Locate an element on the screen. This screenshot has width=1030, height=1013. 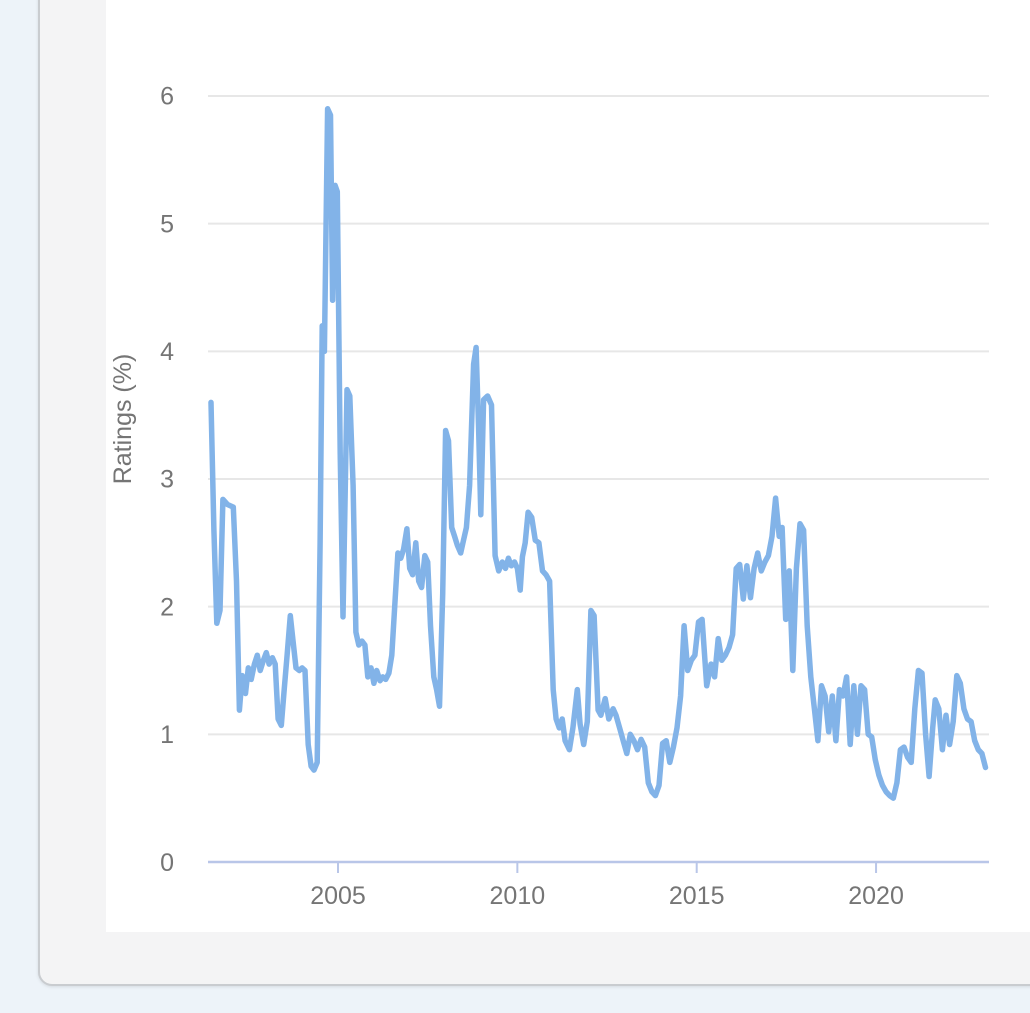
y-axis-title: Ratings (%) is located at coordinates (123, 419).